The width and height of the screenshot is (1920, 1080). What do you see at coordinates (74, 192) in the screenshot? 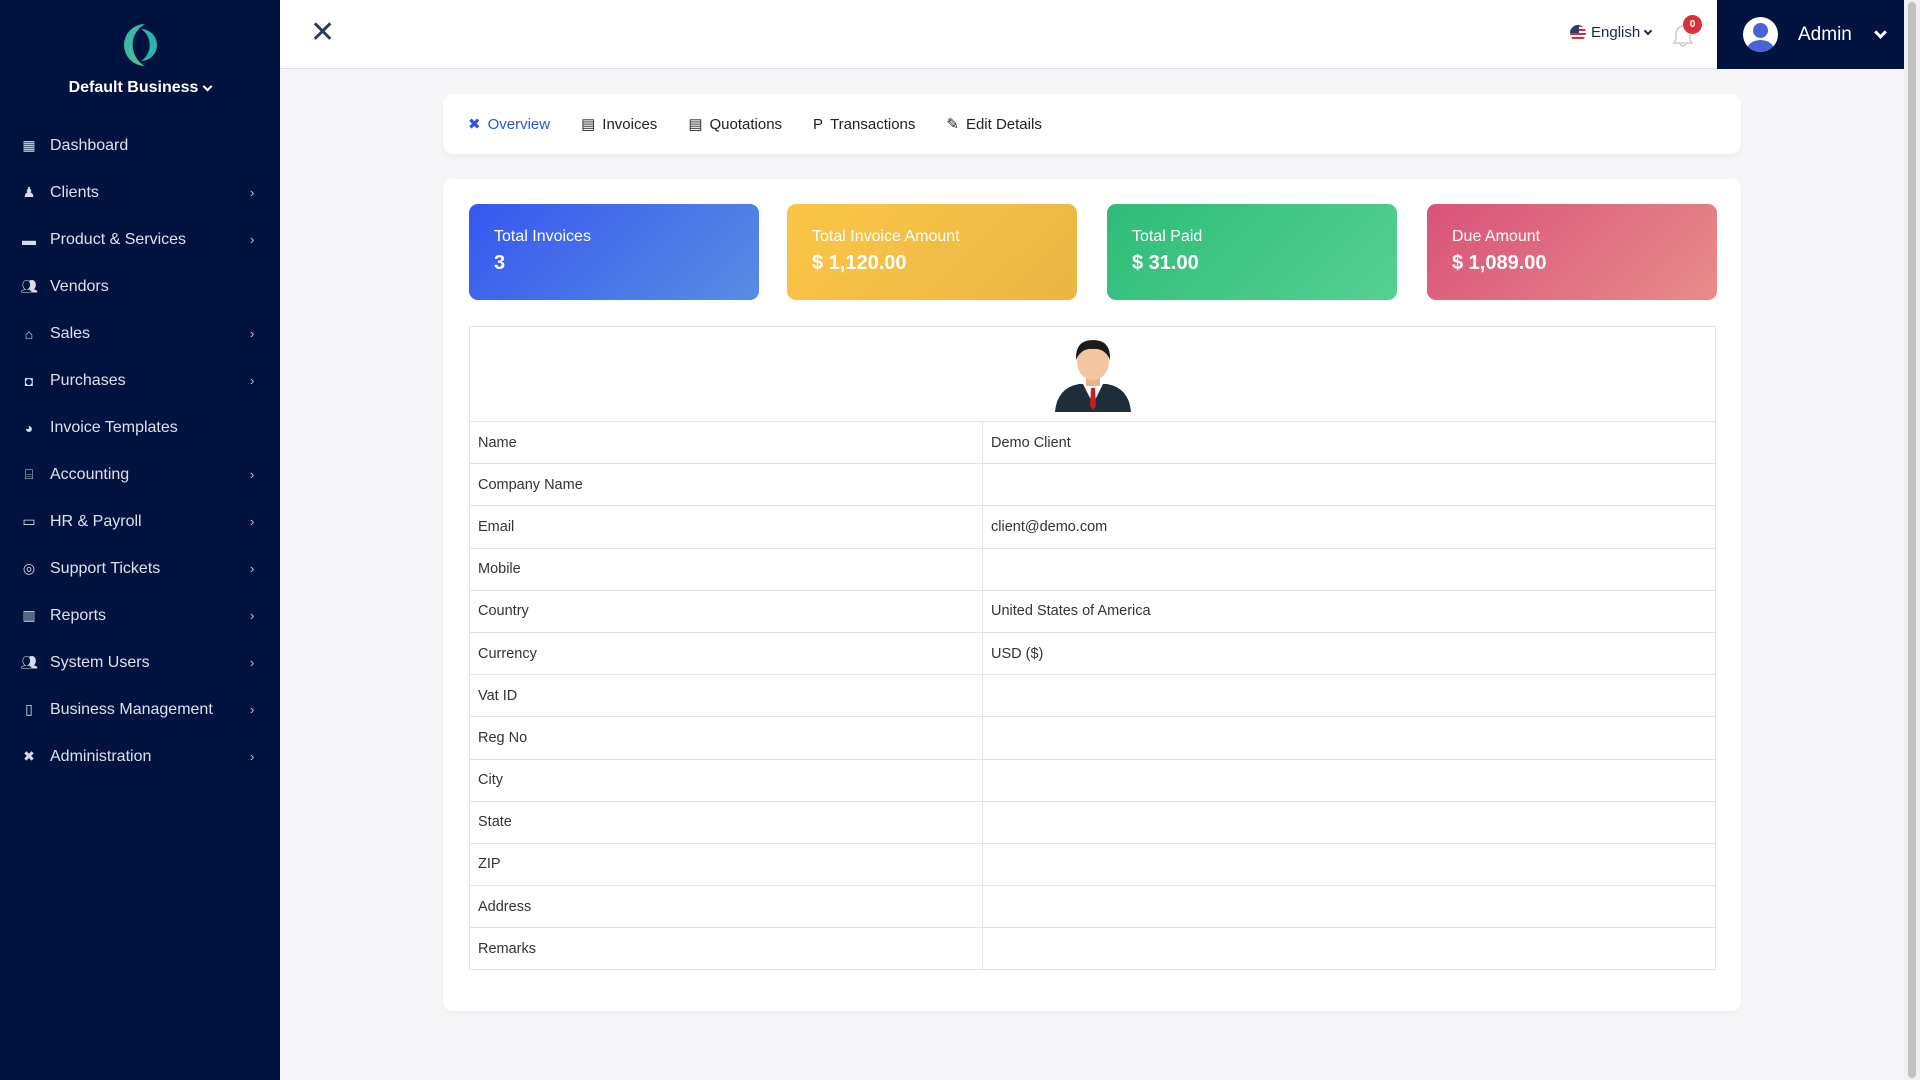
I see `sidebar-item-label: Clients` at bounding box center [74, 192].